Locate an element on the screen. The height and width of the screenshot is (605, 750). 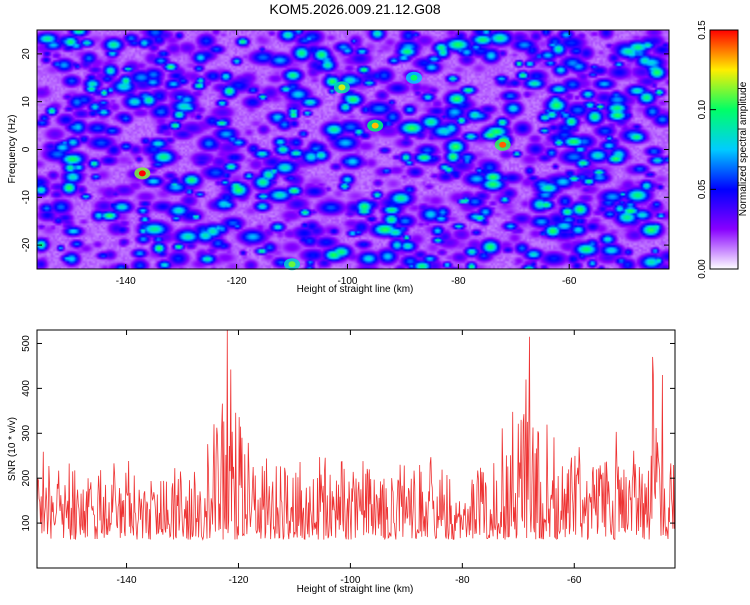
snr-y-tick-label: 300 is located at coordinates (26, 433).